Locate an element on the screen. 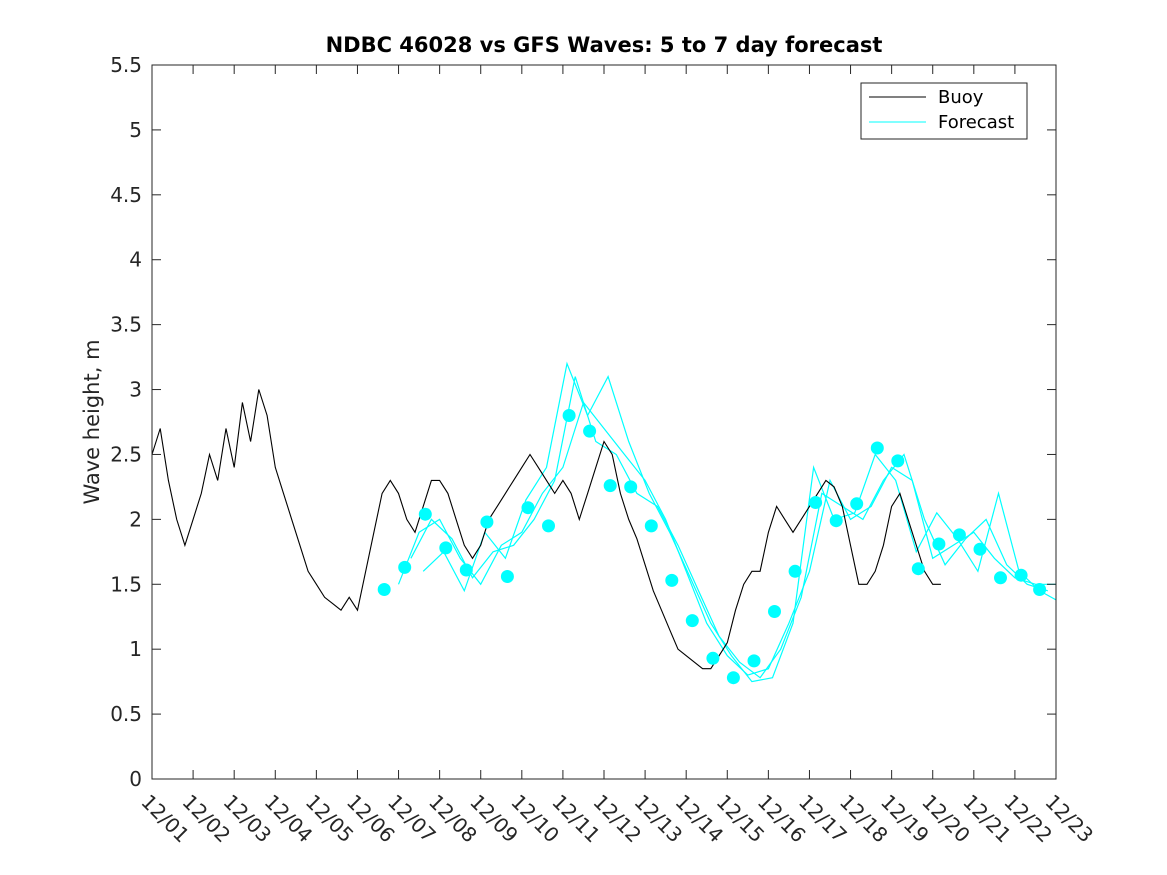  y-tick-label: 2.5 is located at coordinates (126, 454).